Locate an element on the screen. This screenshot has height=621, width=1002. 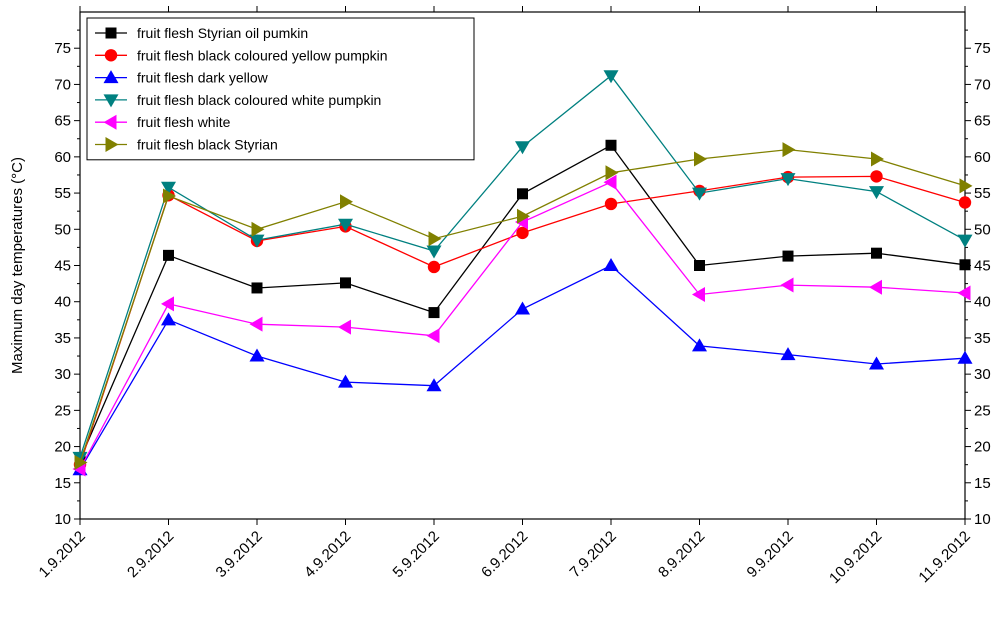
y-tick-label-left: 35 is located at coordinates (62, 338).